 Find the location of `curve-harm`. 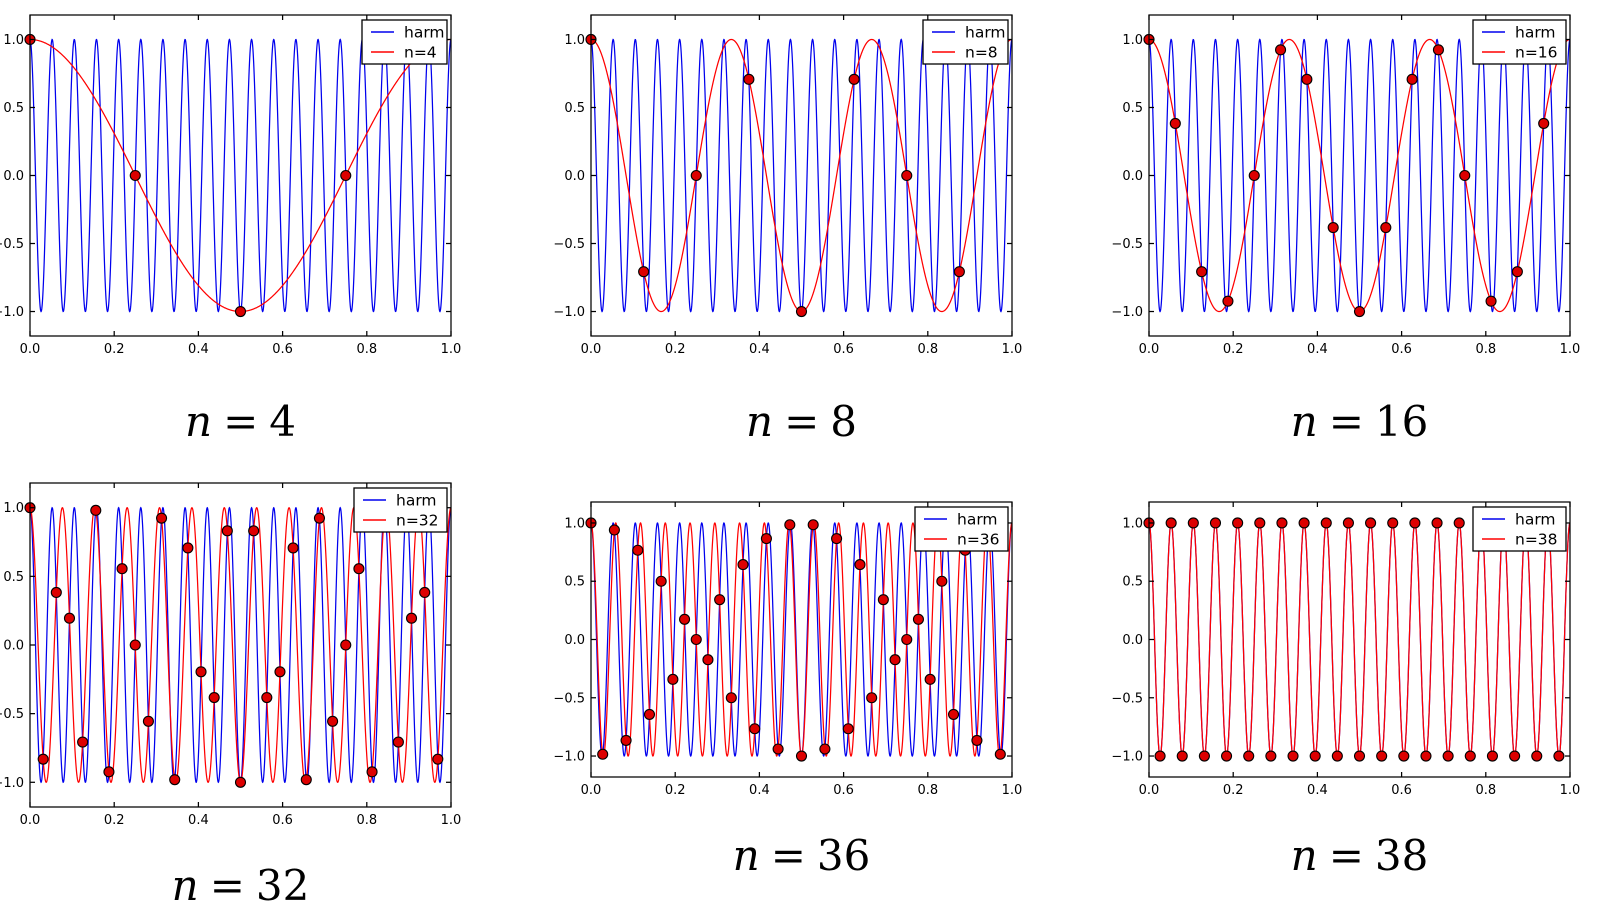

curve-harm is located at coordinates (801, 640).